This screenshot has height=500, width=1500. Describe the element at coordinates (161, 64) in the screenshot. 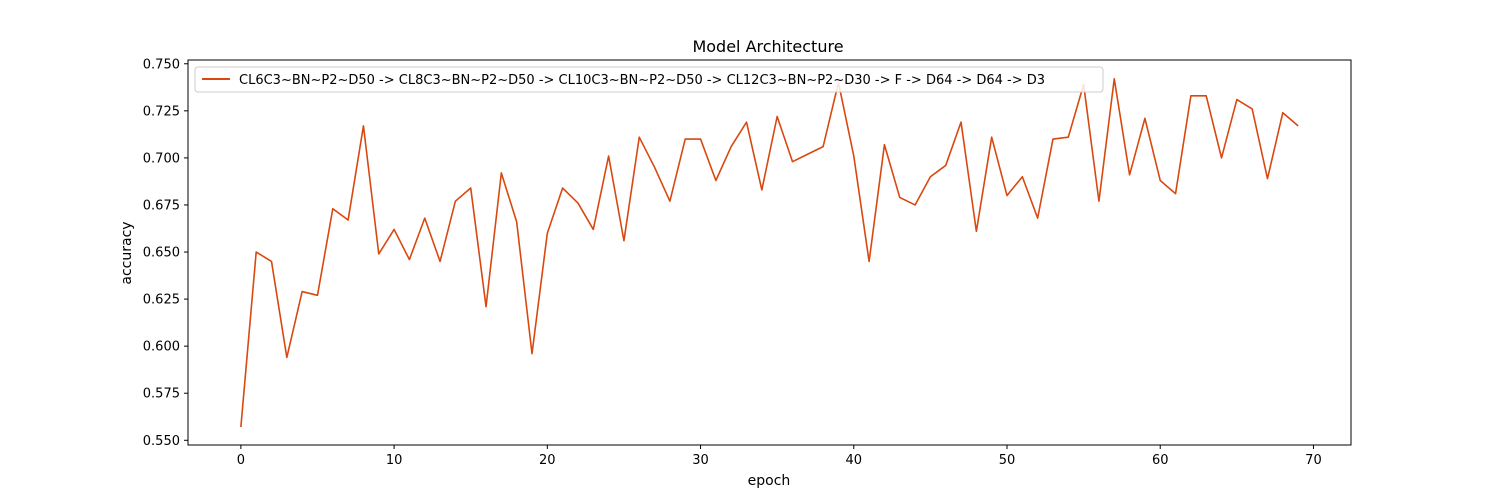

I see `y-tick-label: 0.750` at that location.